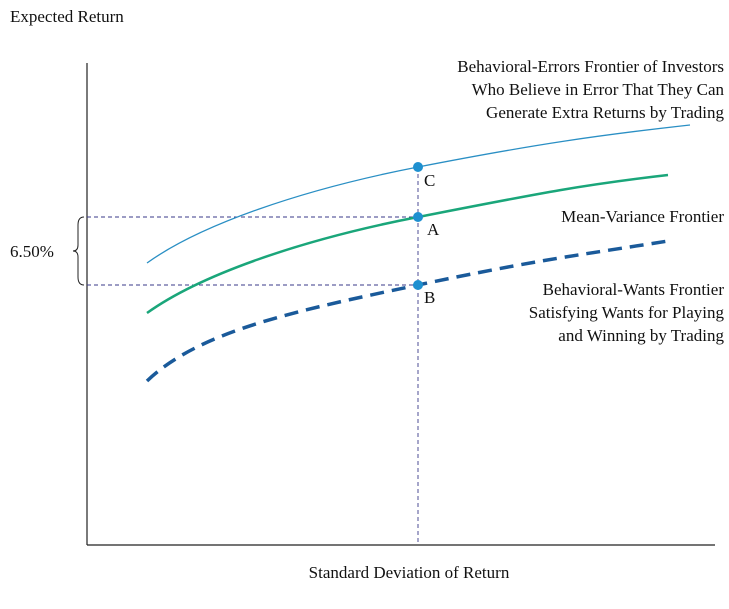  I want to click on point-label: A, so click(433, 229).